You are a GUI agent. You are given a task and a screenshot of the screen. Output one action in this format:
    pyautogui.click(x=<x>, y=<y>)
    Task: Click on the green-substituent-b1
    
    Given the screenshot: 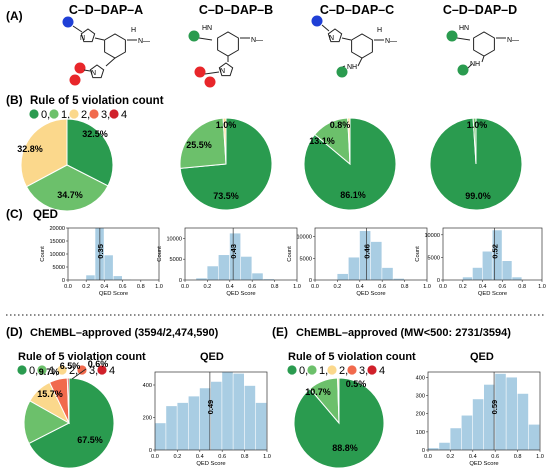 What is the action you would take?
    pyautogui.click(x=194, y=36)
    